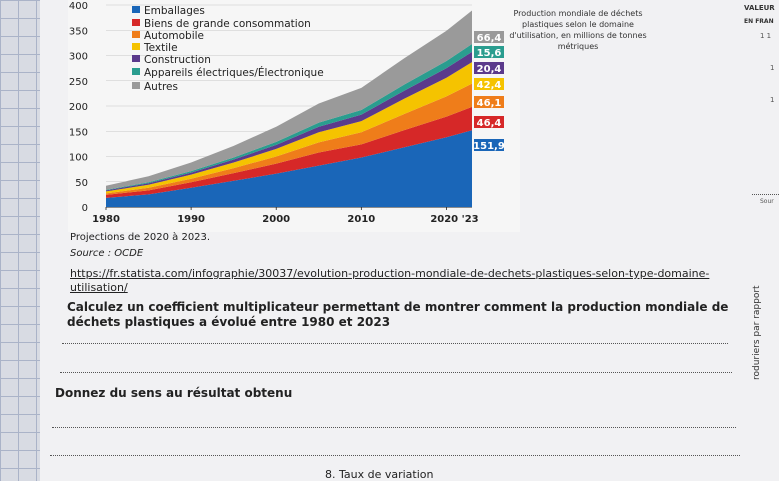  What do you see at coordinates (161, 87) in the screenshot?
I see `legend-label: Autres` at bounding box center [161, 87].